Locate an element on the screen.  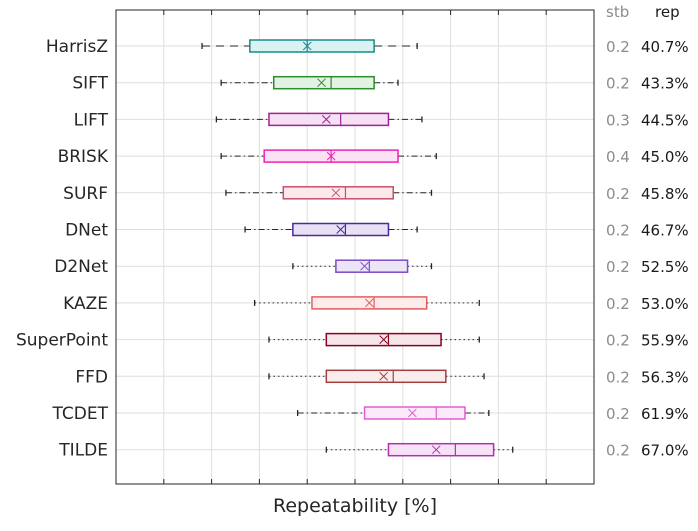
box-kaze is located at coordinates (366, 303).